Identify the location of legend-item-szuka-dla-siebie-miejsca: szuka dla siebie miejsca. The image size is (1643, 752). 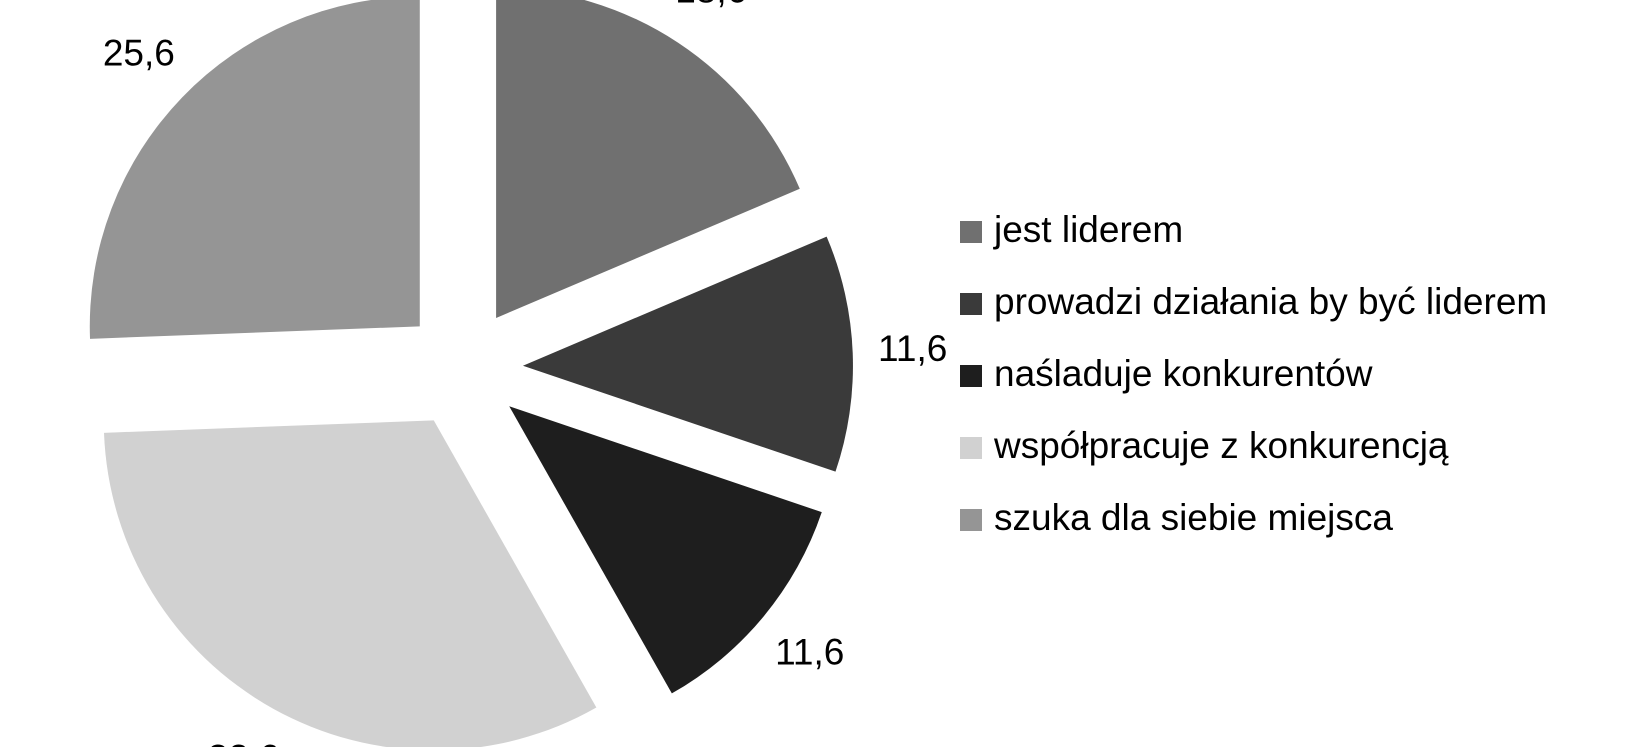
(1176, 517).